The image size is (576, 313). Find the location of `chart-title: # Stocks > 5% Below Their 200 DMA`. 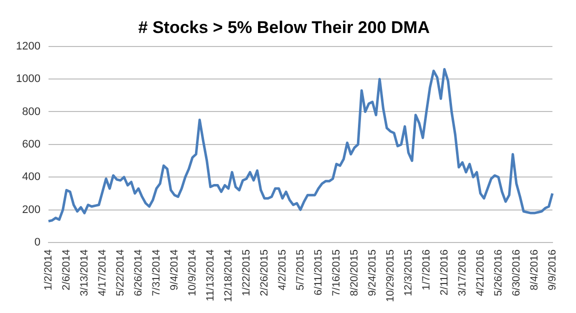

chart-title: # Stocks > 5% Below Their 200 DMA is located at coordinates (284, 27).